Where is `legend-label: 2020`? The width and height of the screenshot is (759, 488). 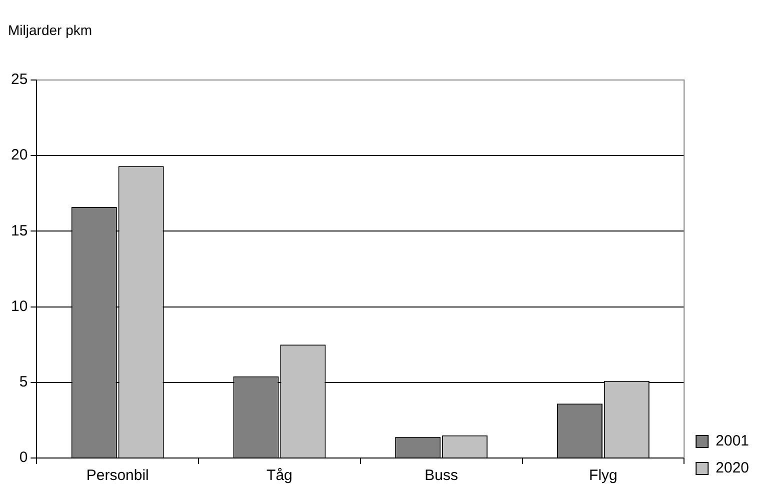 legend-label: 2020 is located at coordinates (733, 468).